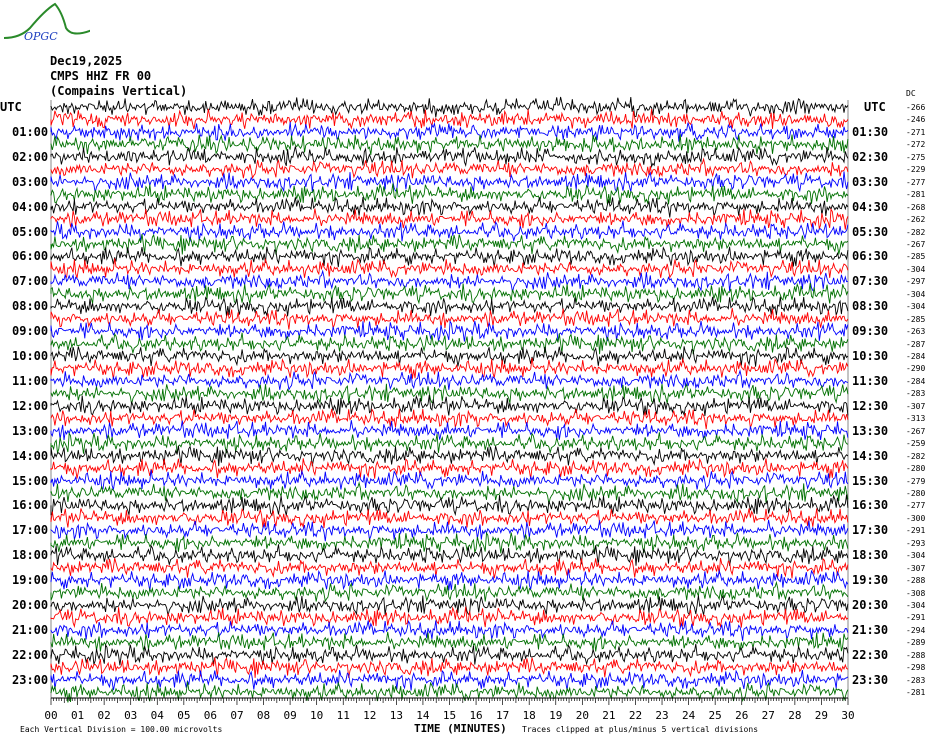 The height and width of the screenshot is (744, 930). Describe the element at coordinates (50, 715) in the screenshot. I see `x-tick-label: 00` at that location.